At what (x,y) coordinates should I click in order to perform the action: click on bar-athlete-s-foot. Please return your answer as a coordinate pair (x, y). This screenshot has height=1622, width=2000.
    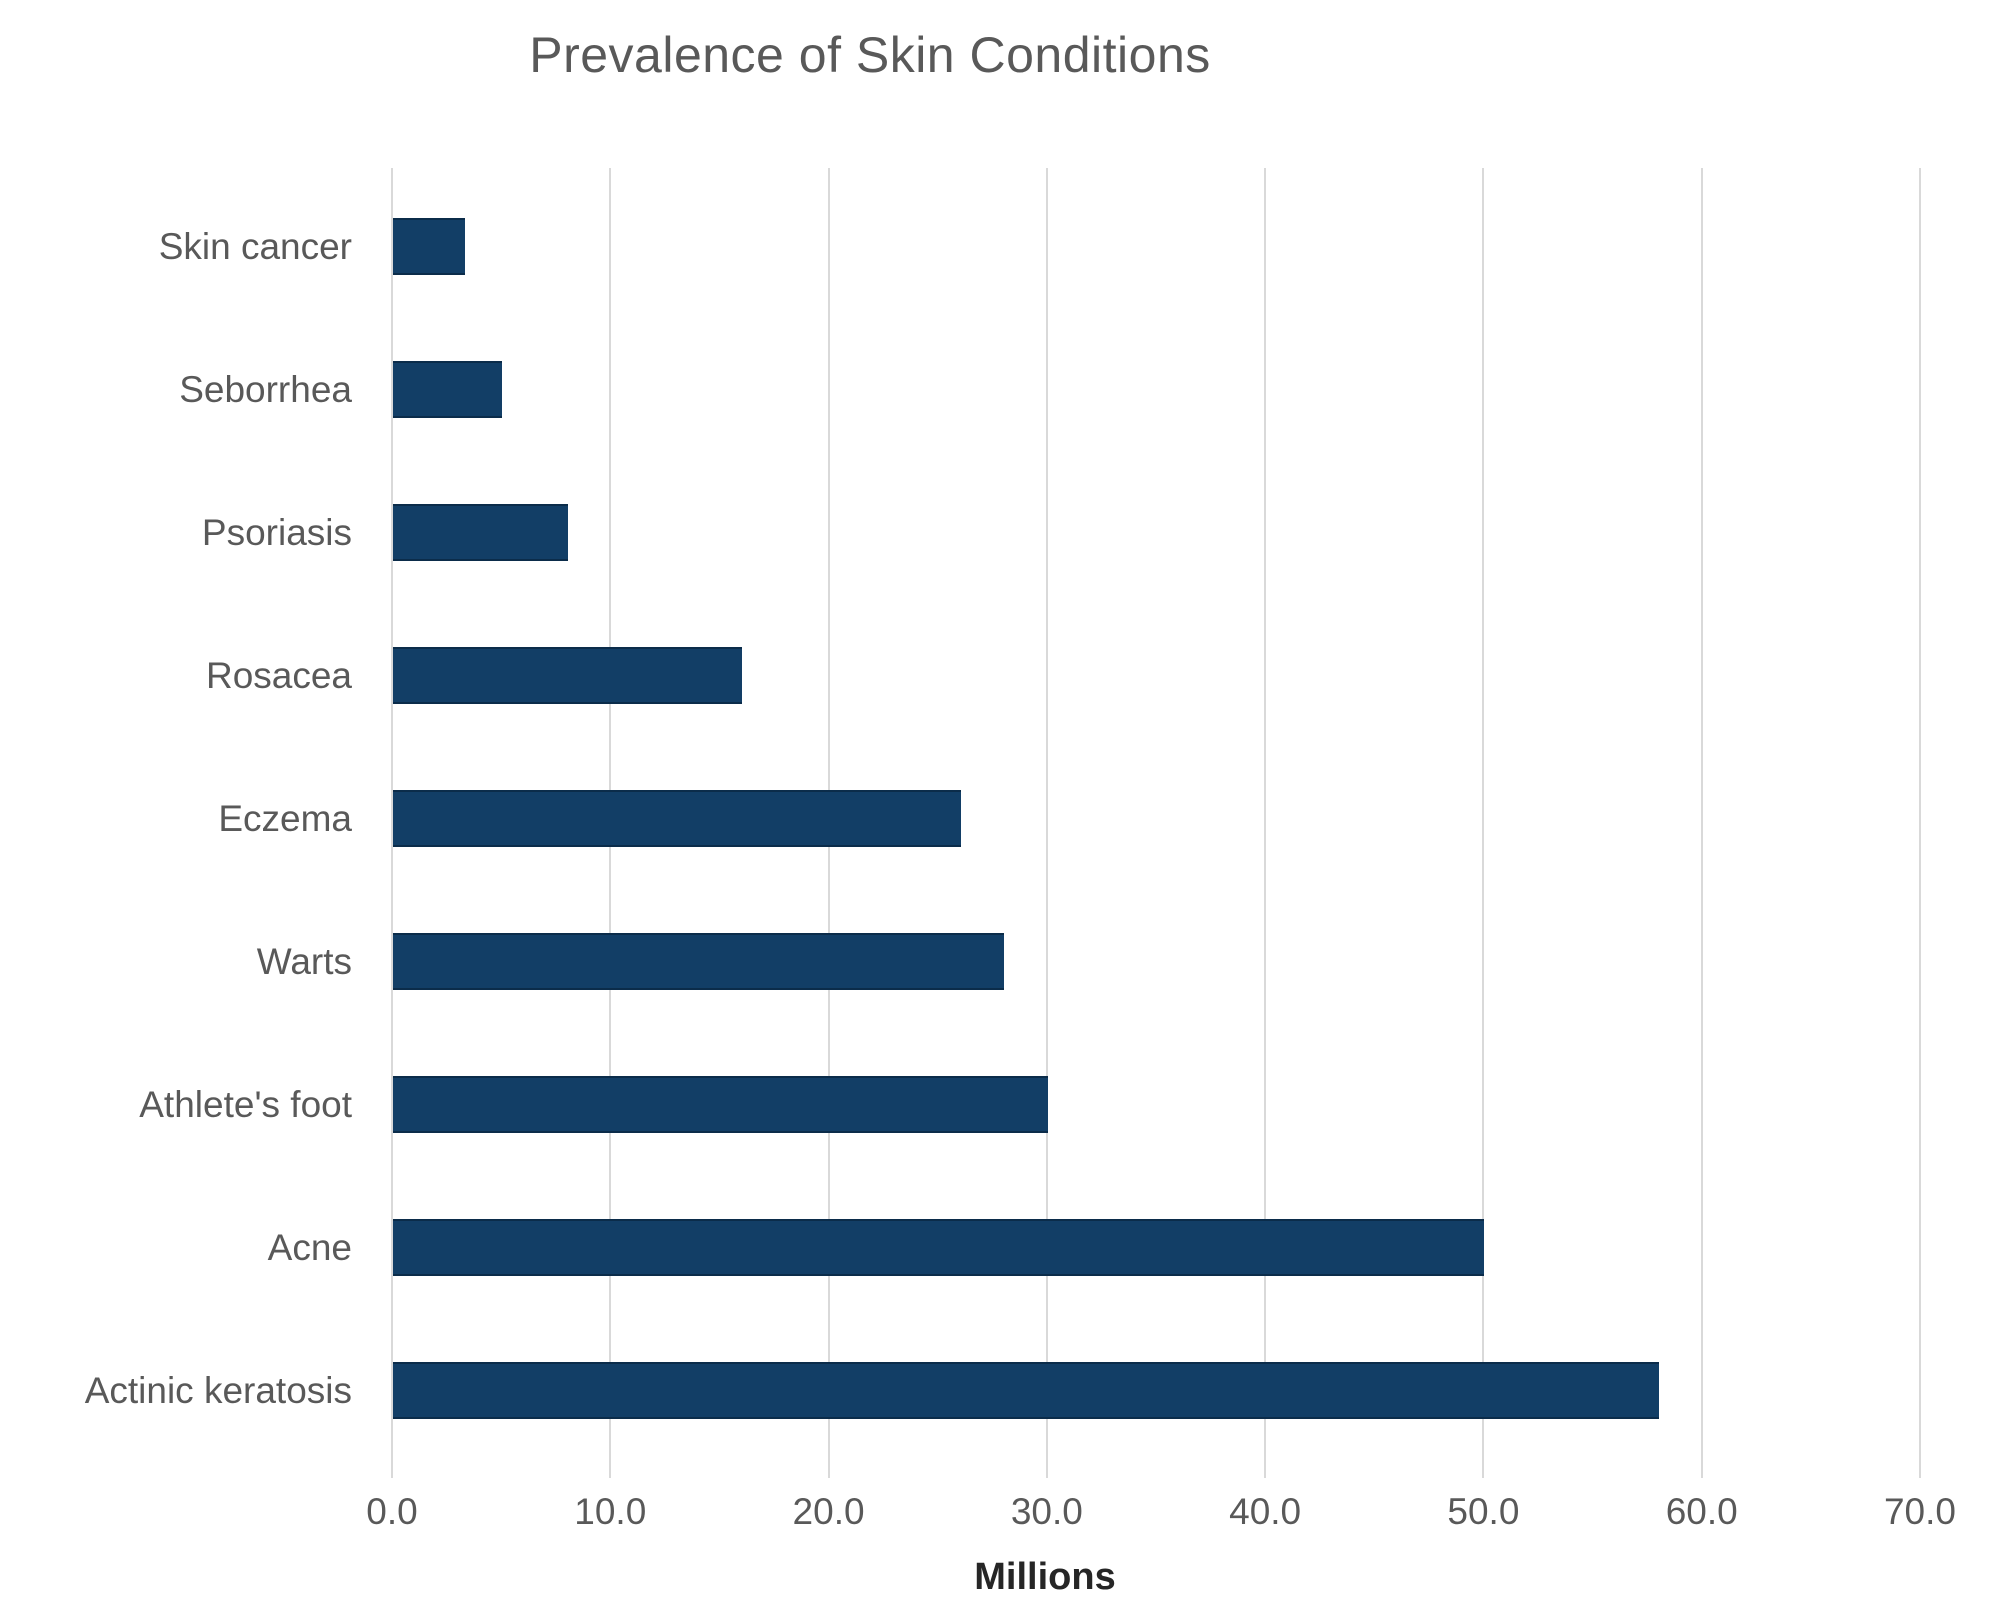
    Looking at the image, I should click on (720, 1104).